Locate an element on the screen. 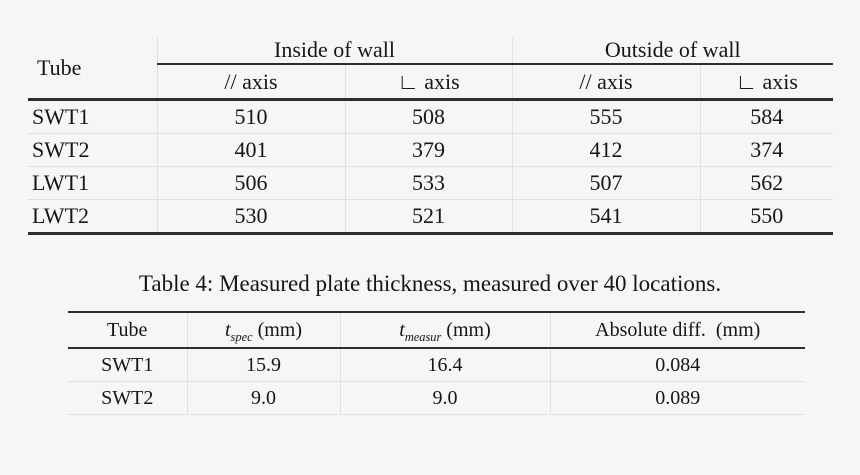  table-cell: 379 is located at coordinates (428, 150).